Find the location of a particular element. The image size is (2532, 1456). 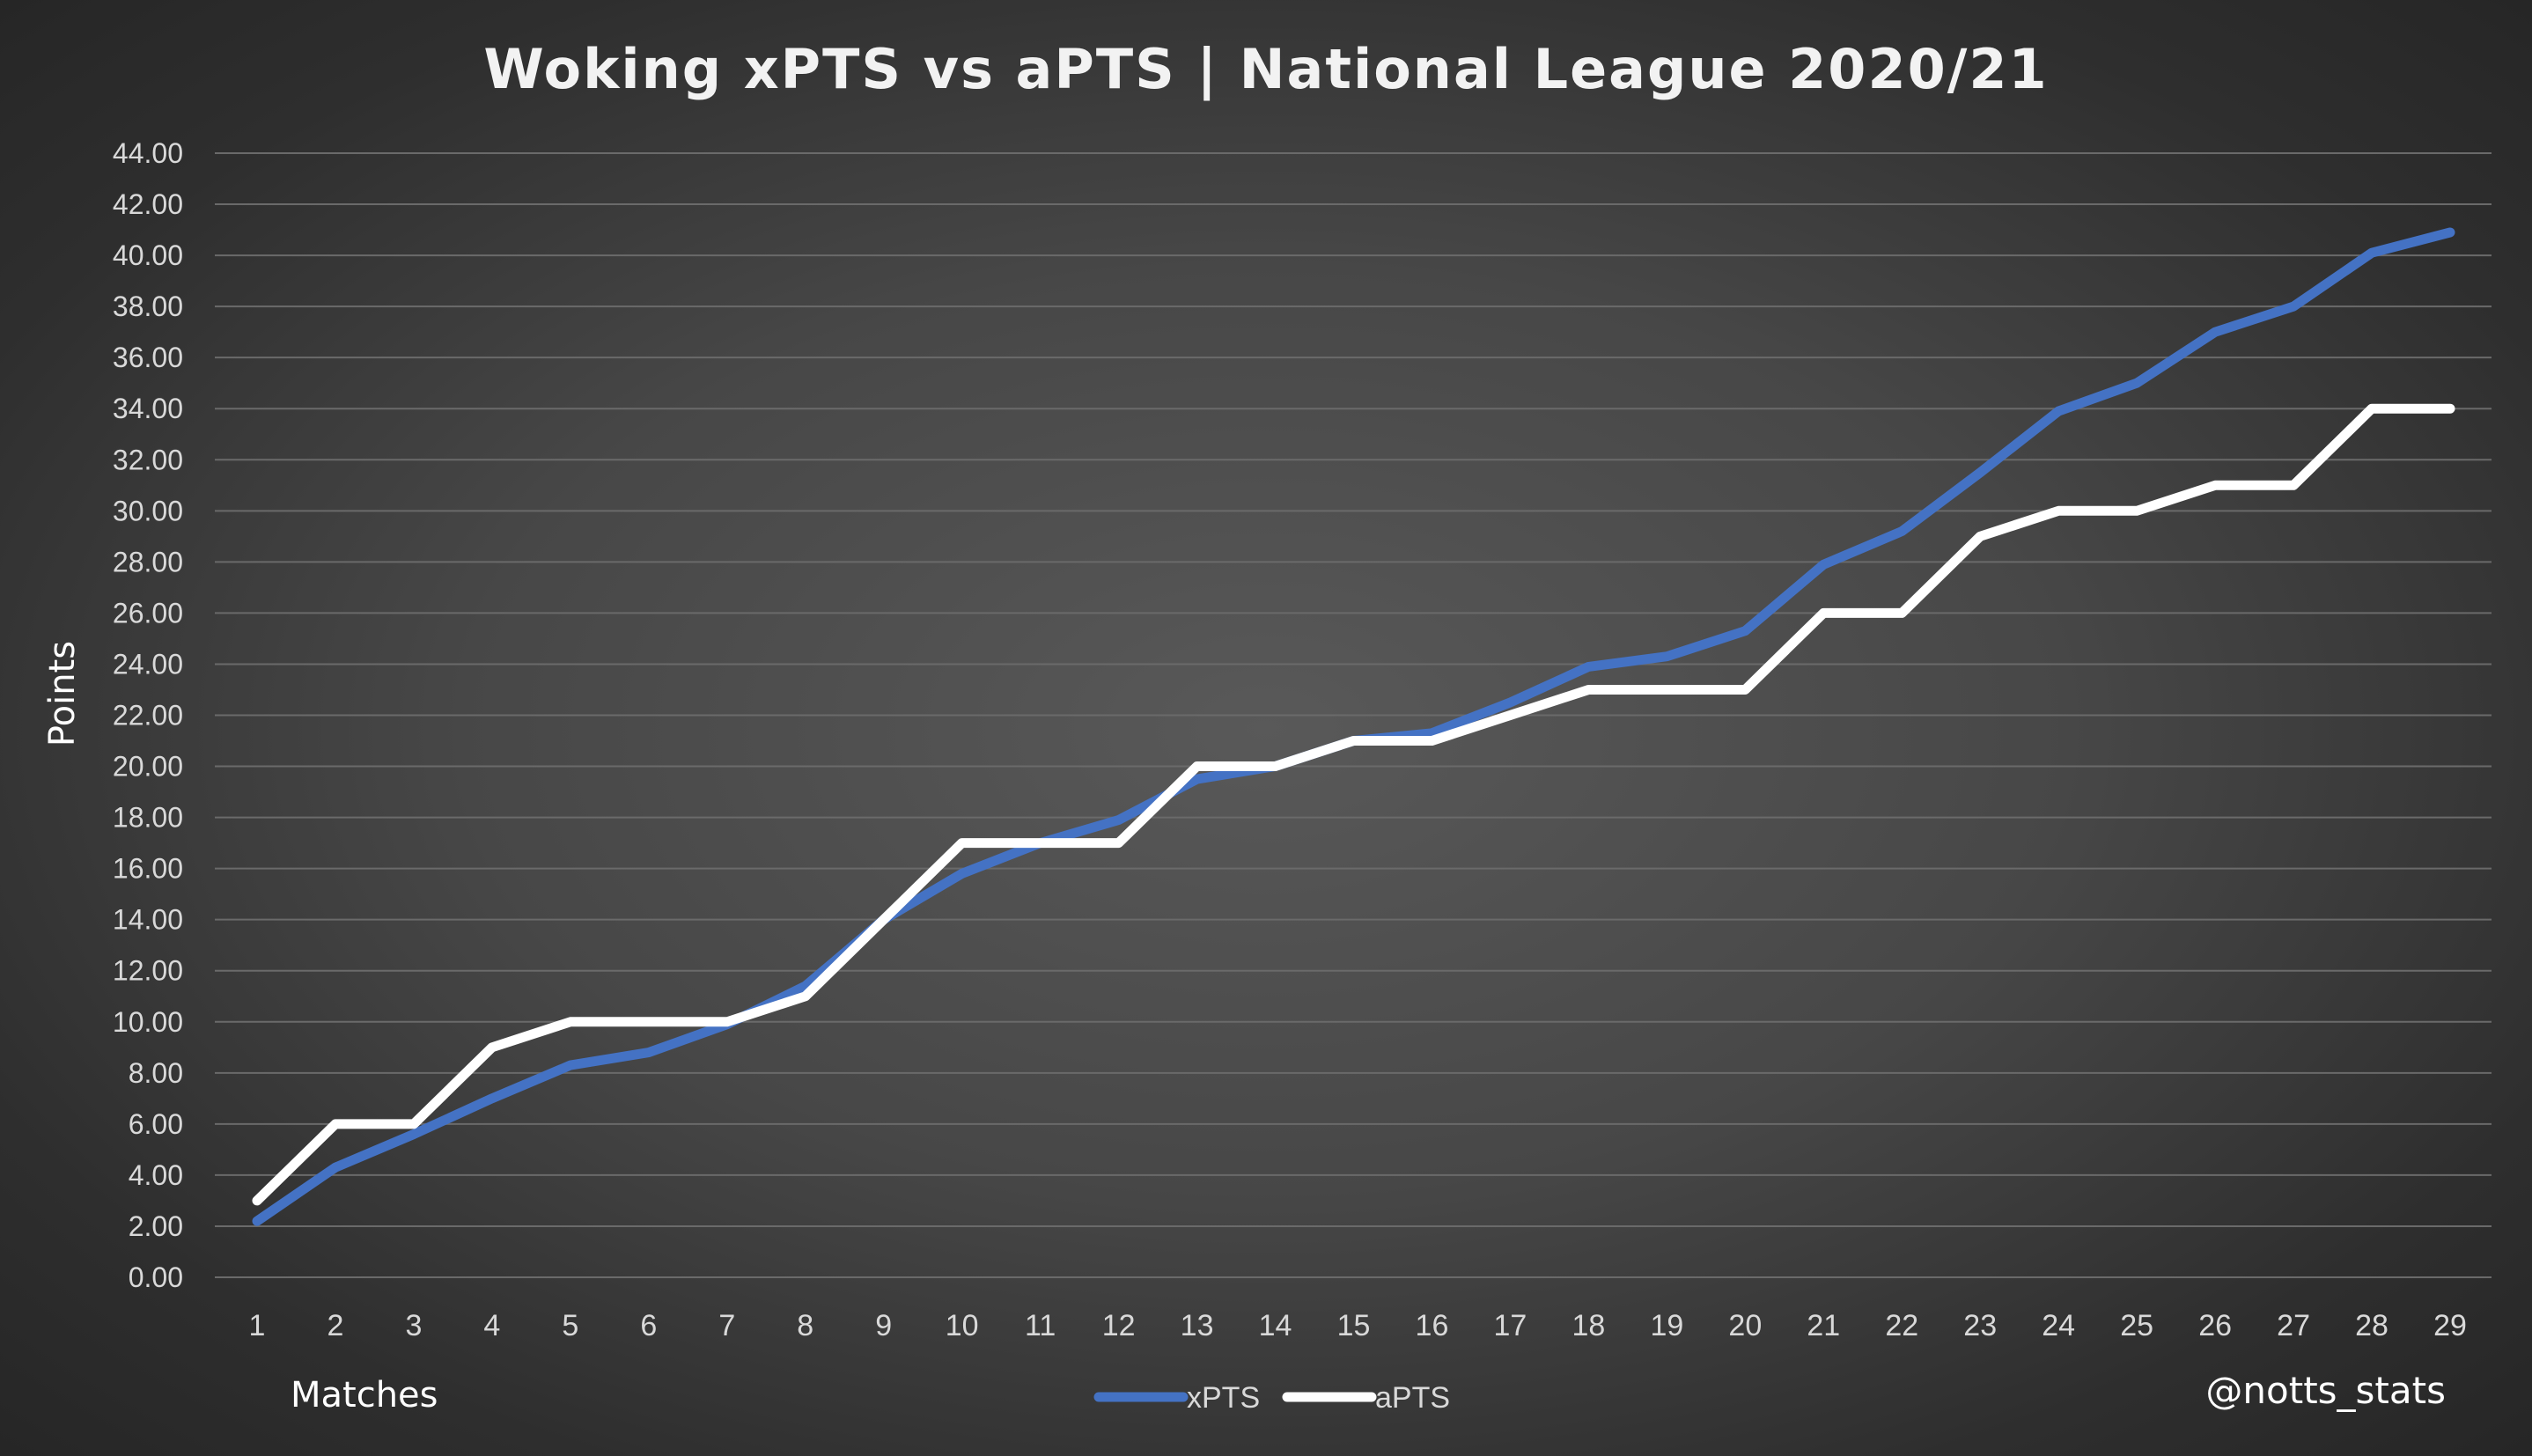

credit-label: @notts_stats is located at coordinates (2325, 1390).